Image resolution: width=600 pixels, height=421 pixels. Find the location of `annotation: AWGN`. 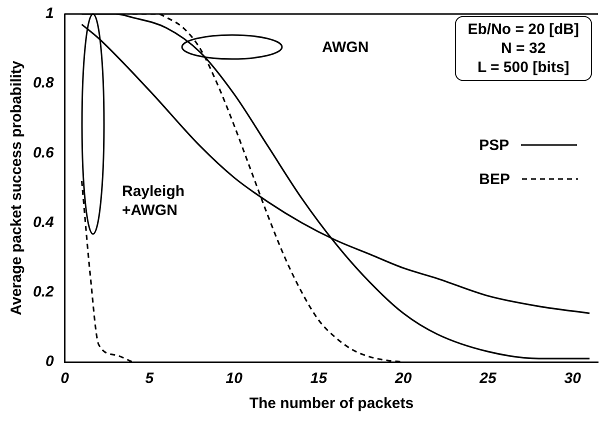

annotation: AWGN is located at coordinates (345, 47).